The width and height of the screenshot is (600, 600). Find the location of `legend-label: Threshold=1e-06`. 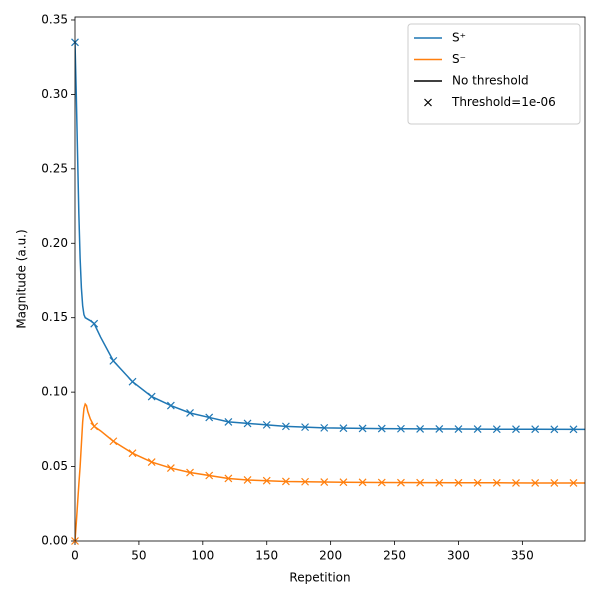

legend-label: Threshold=1e-06 is located at coordinates (503, 102).